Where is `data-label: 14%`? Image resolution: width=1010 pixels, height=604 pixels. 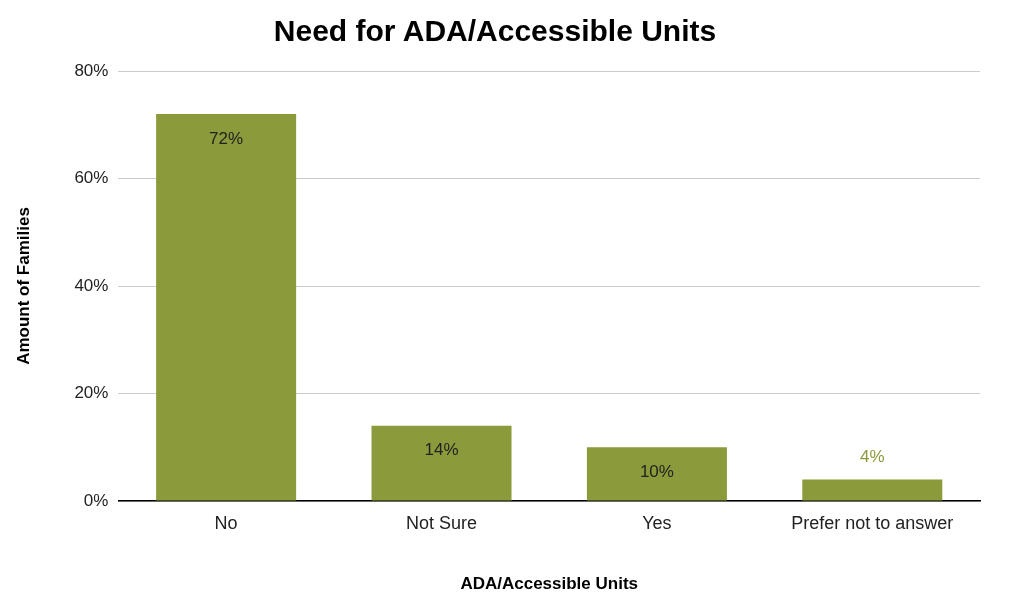 data-label: 14% is located at coordinates (441, 450).